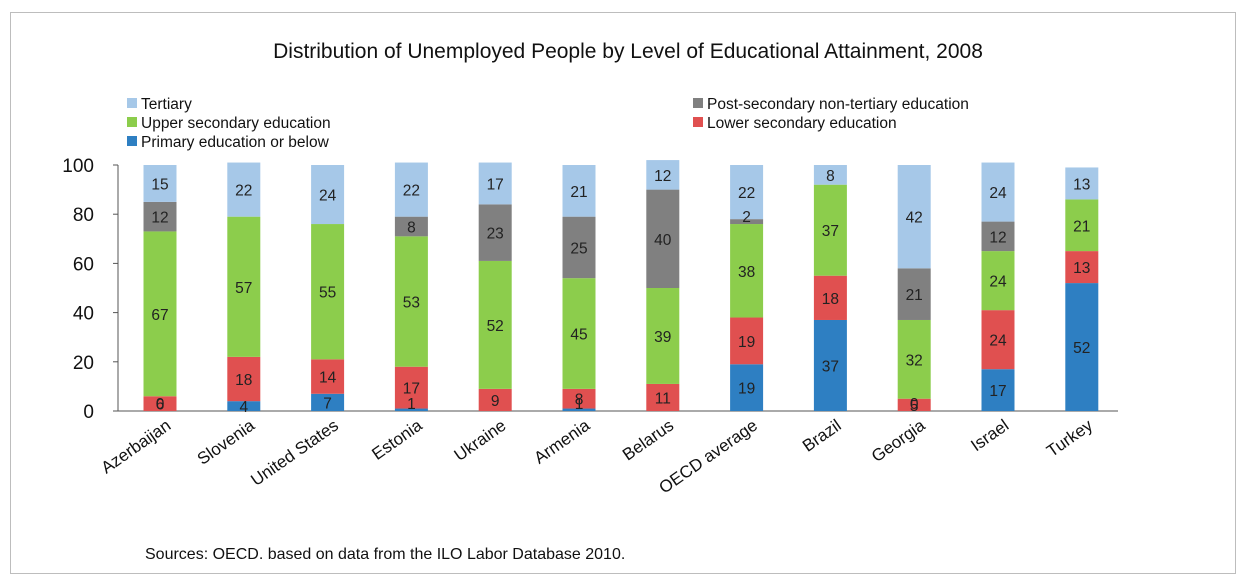 The image size is (1246, 581). Describe the element at coordinates (411, 303) in the screenshot. I see `data-label: 53` at that location.